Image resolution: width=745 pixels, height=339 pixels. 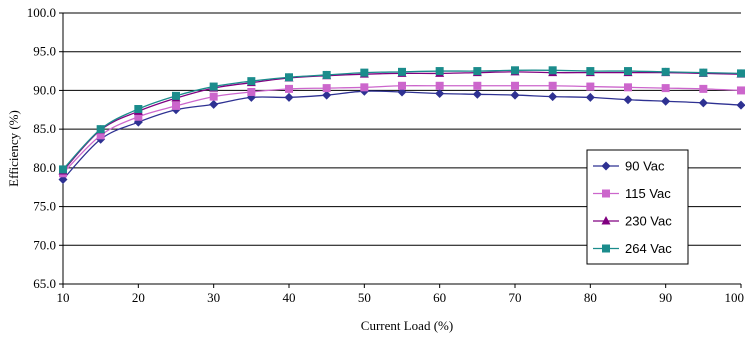 I want to click on x-tick-label: 100, so click(x=735, y=297).